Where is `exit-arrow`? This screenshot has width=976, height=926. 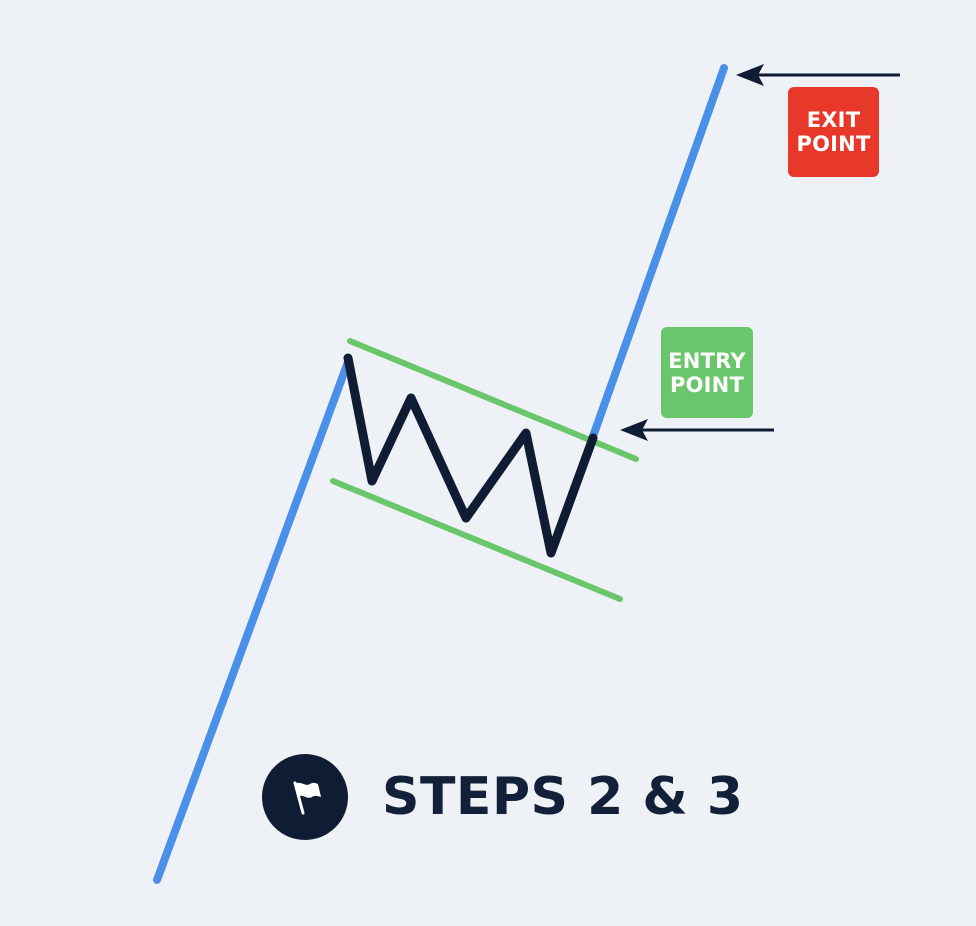
exit-arrow is located at coordinates (818, 75).